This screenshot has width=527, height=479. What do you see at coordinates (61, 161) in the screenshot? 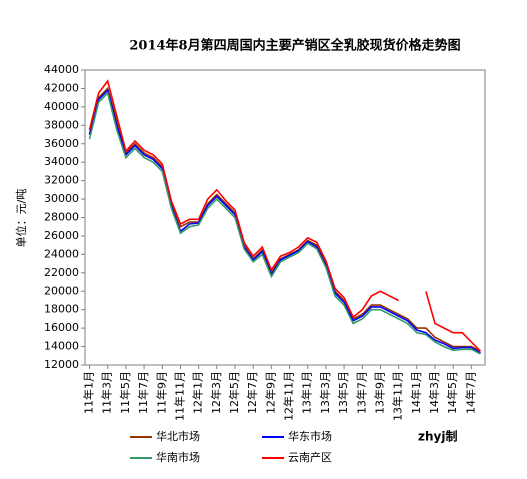
I see `y-tick-label: 34000` at bounding box center [61, 161].